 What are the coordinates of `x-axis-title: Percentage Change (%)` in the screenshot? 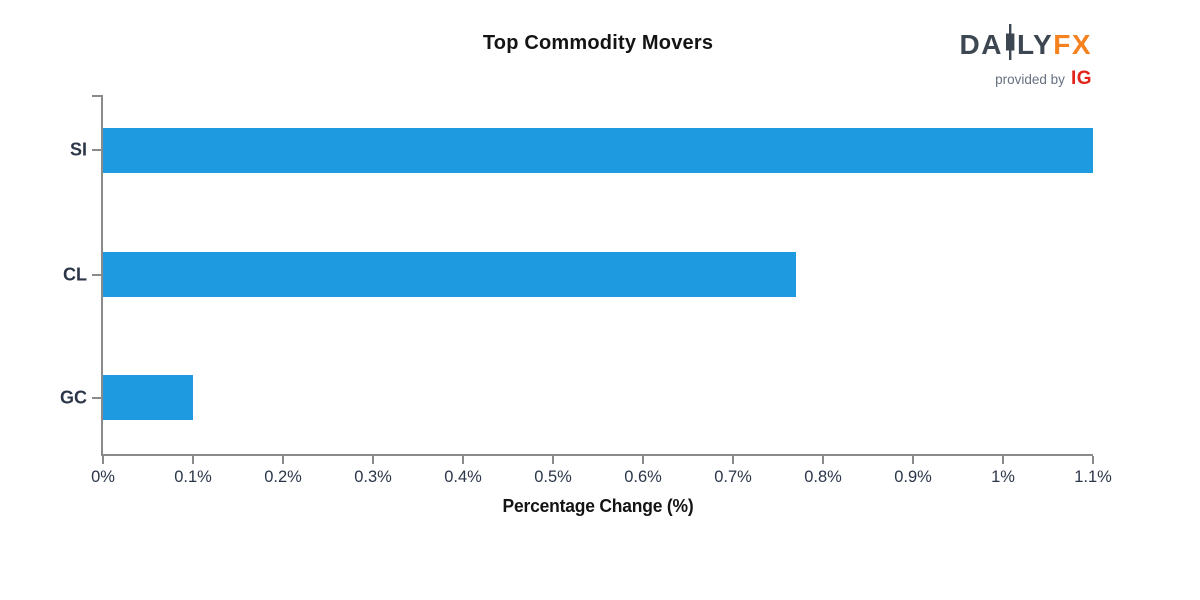 It's located at (598, 506).